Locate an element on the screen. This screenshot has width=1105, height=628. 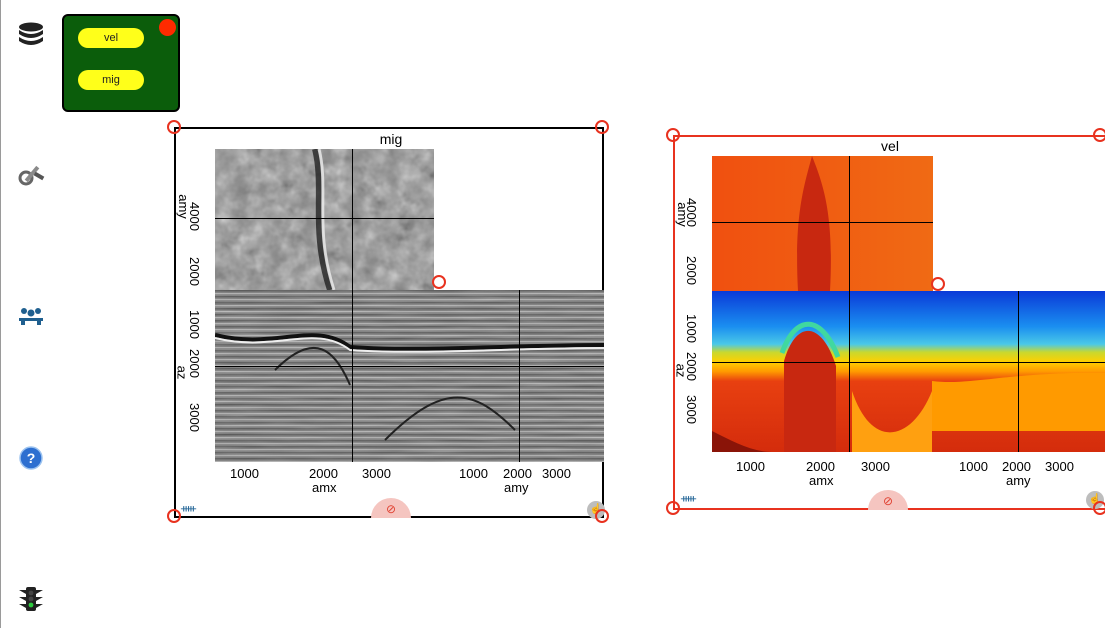
panel-title: mig is located at coordinates (391, 139).